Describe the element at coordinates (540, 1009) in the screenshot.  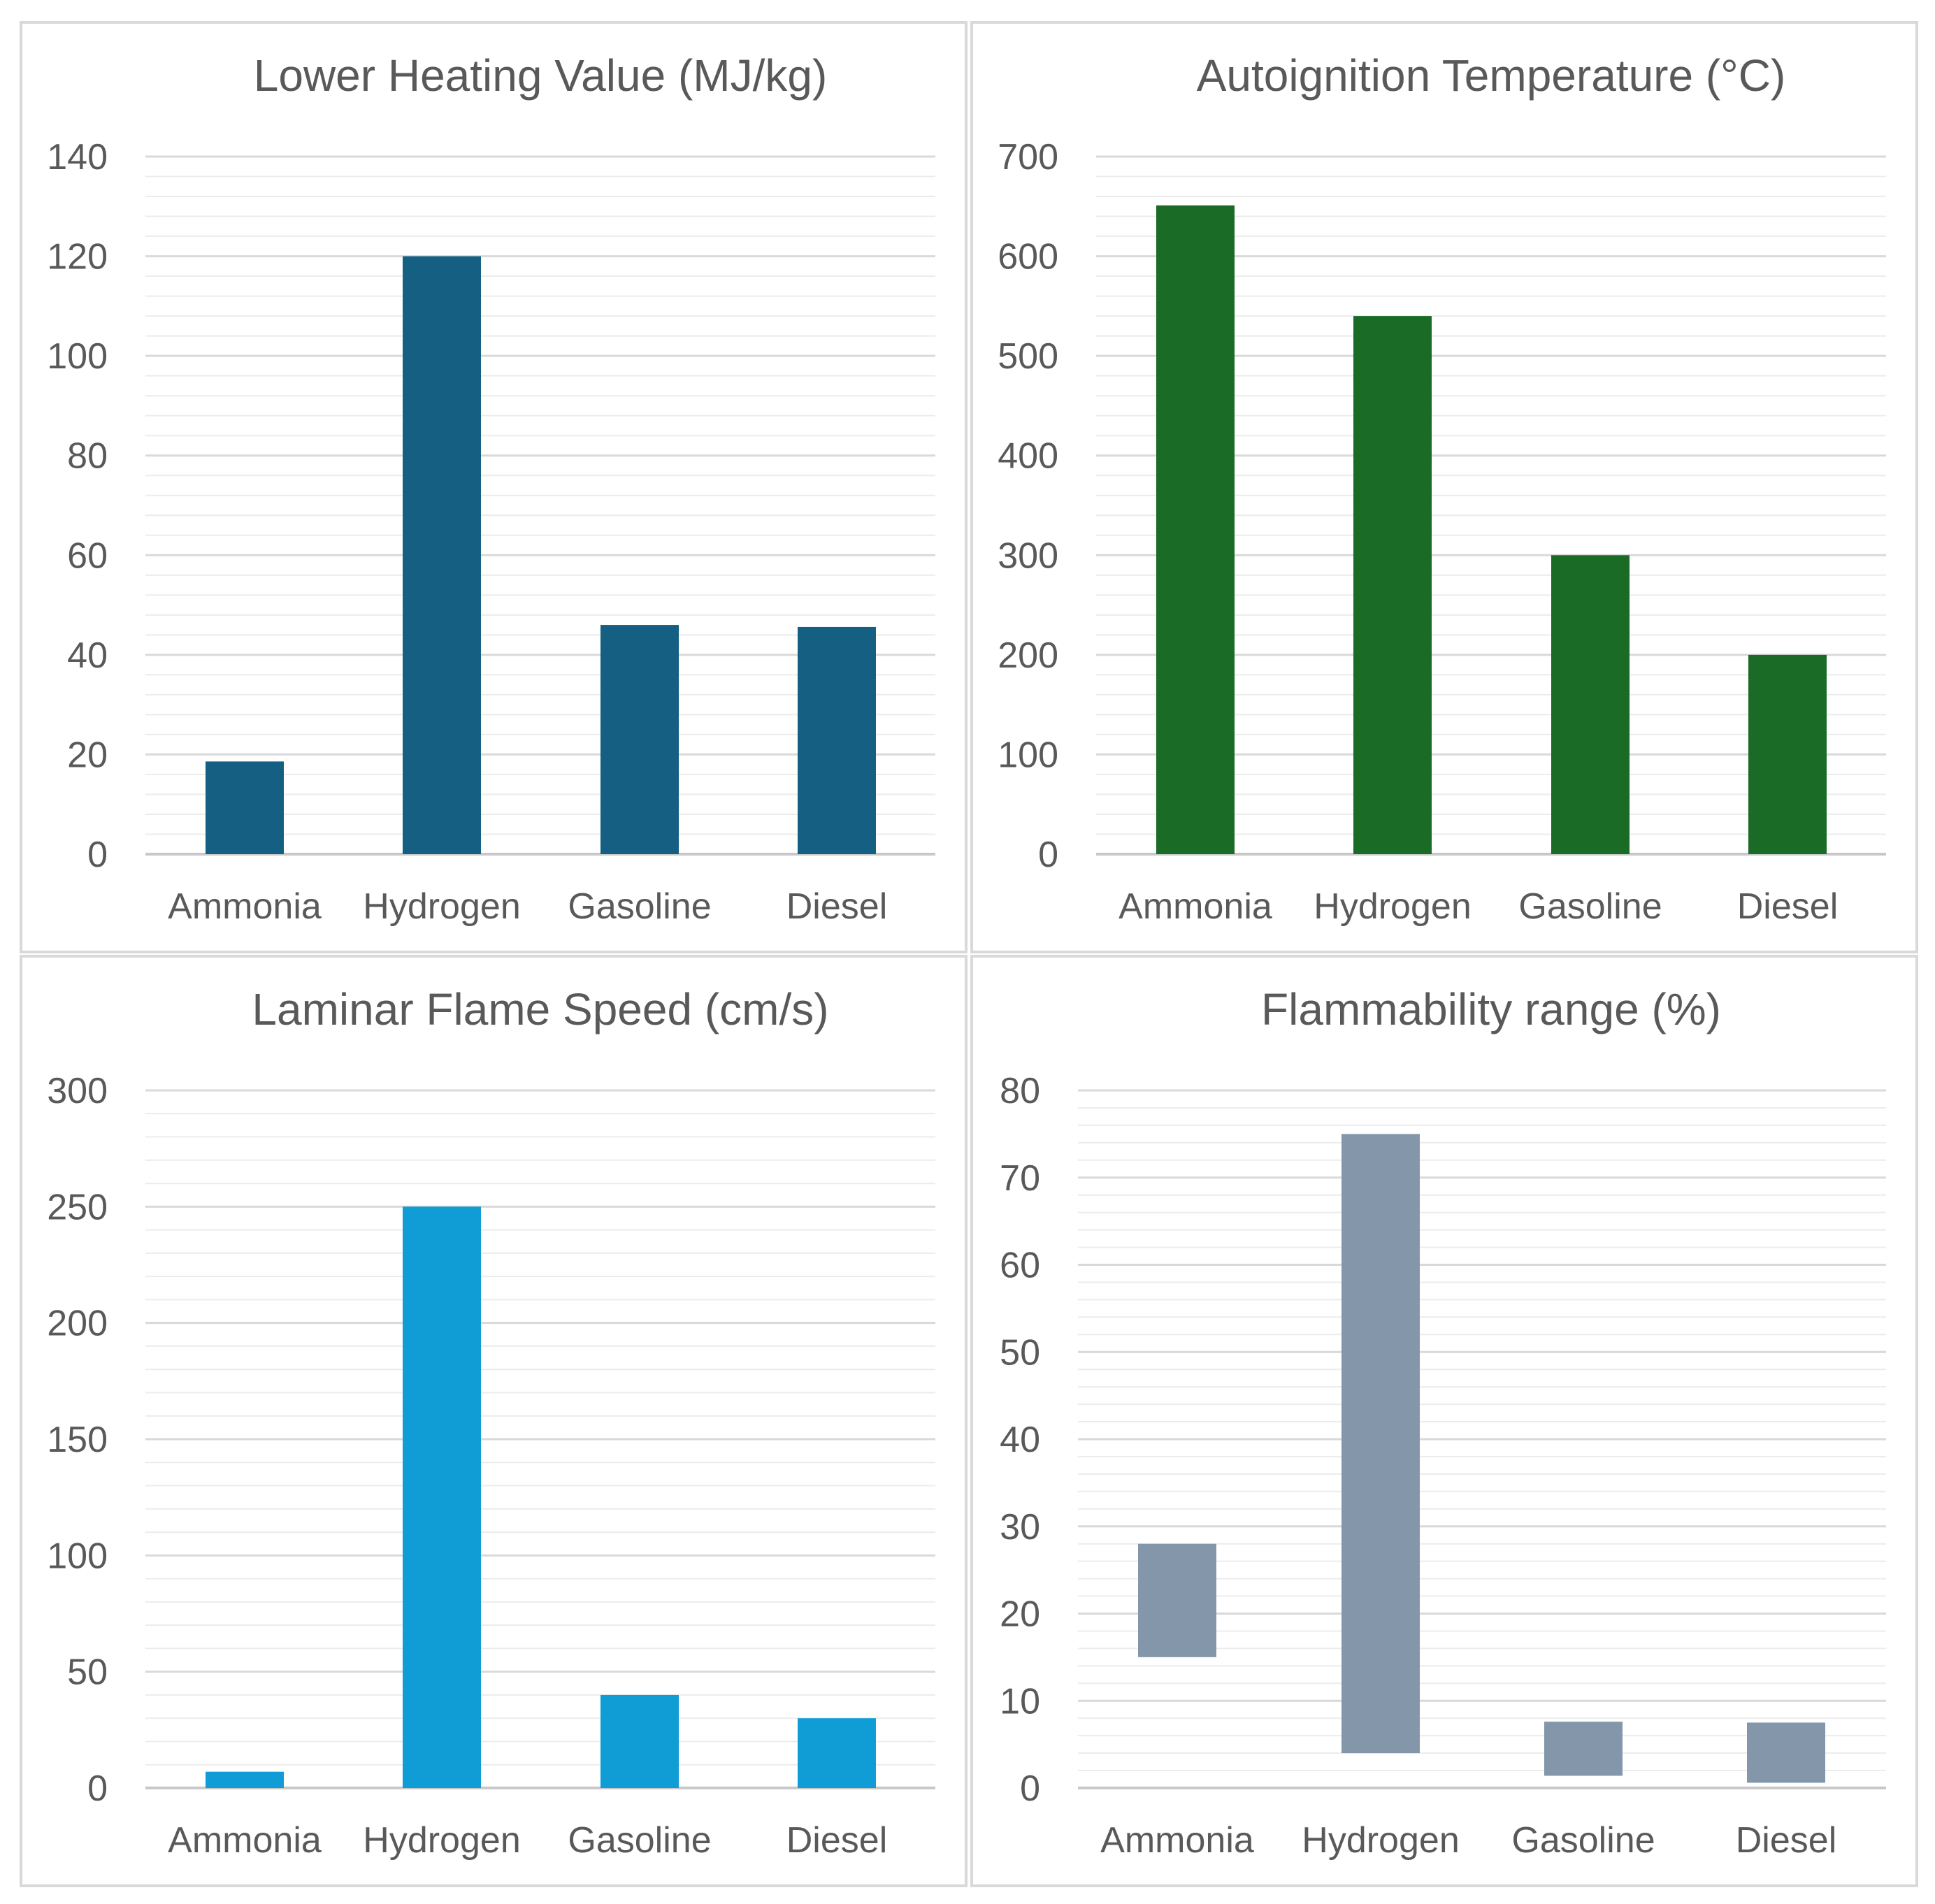
I see `chart-title: Laminar Flame Speed (cm/s)` at that location.